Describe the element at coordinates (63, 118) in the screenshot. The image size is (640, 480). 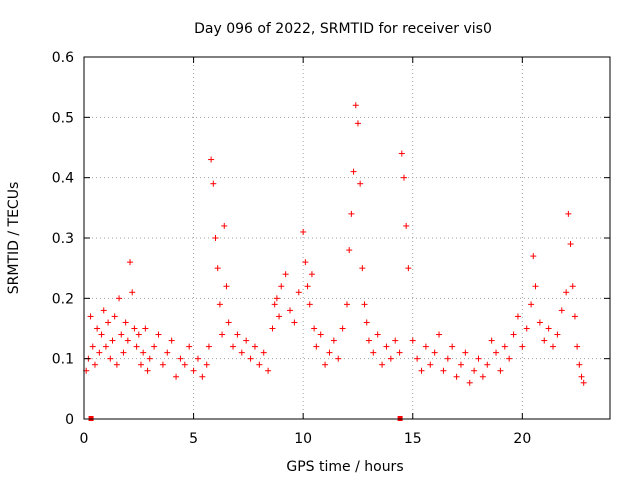
I see `y-tick-label: 0.5` at that location.